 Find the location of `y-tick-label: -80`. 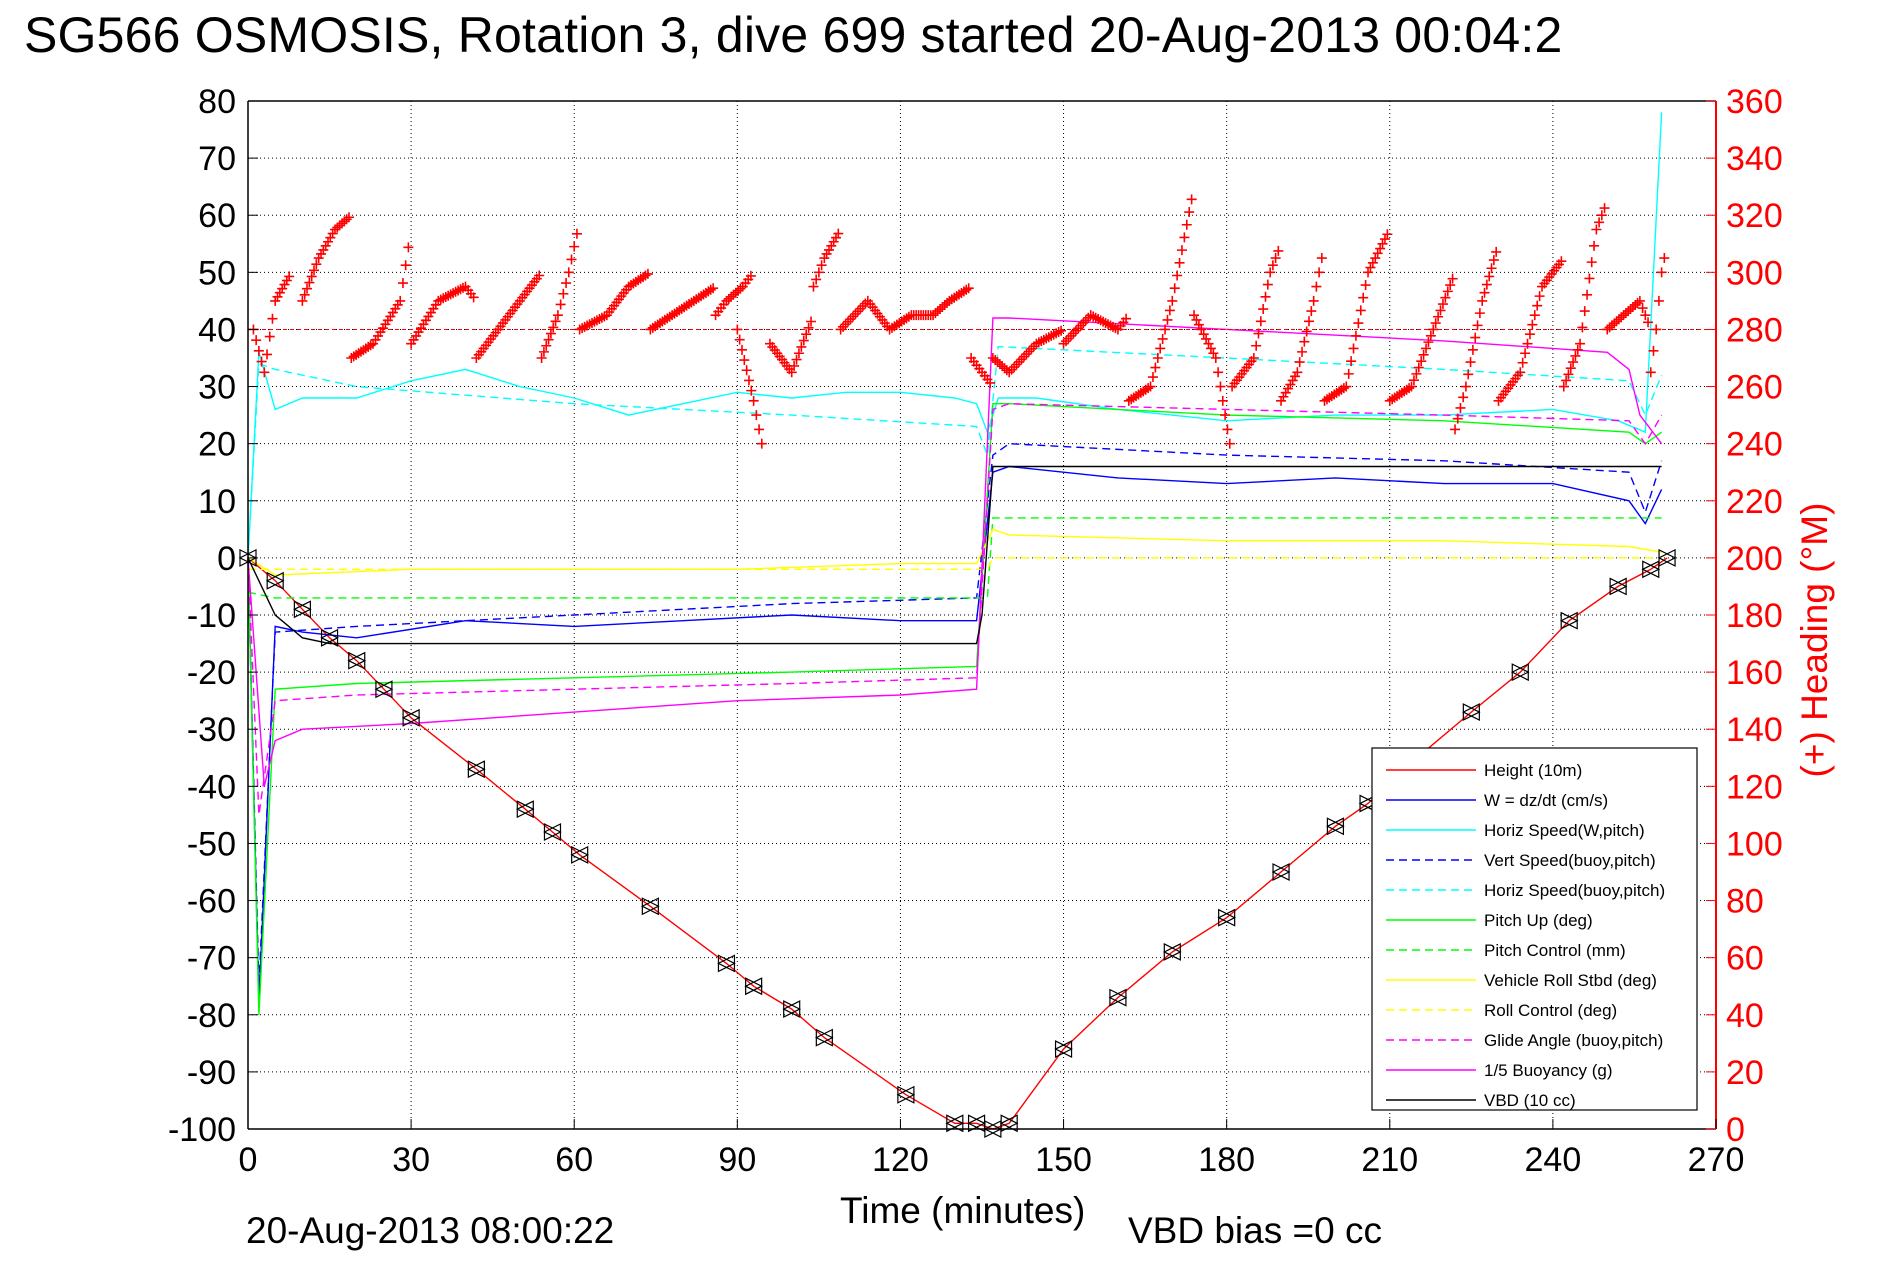

y-tick-label: -80 is located at coordinates (211, 1016).